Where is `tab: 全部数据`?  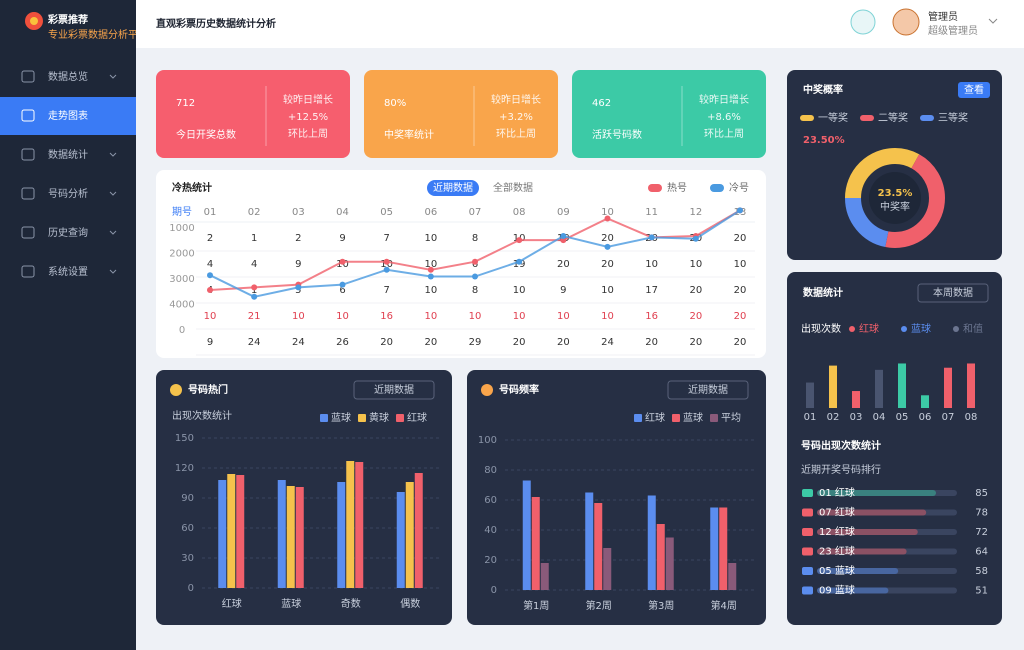
tab: 全部数据 is located at coordinates (513, 187).